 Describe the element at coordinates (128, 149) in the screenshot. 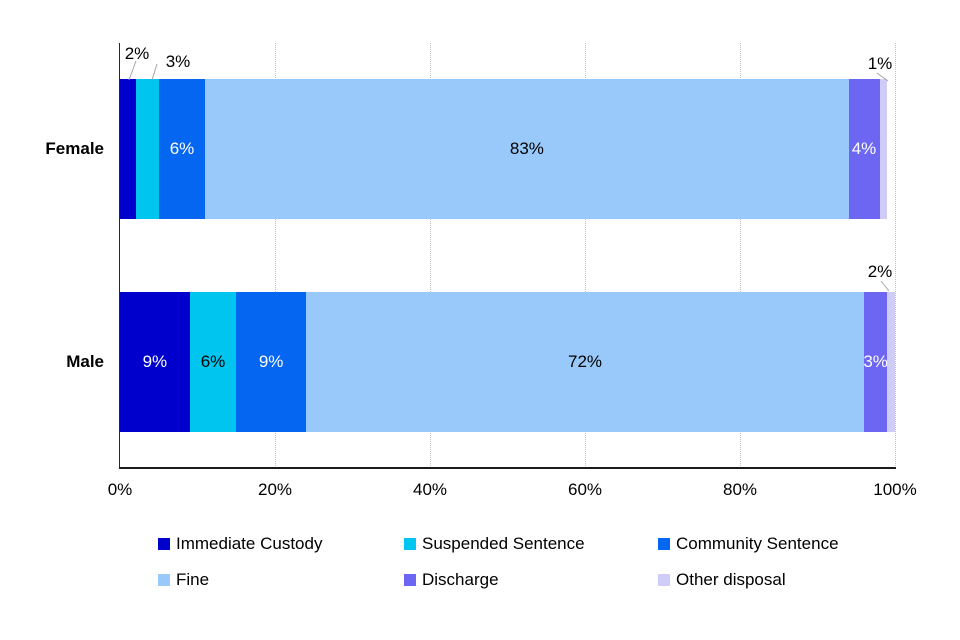

I see `bar-segment-immediate-custody` at that location.